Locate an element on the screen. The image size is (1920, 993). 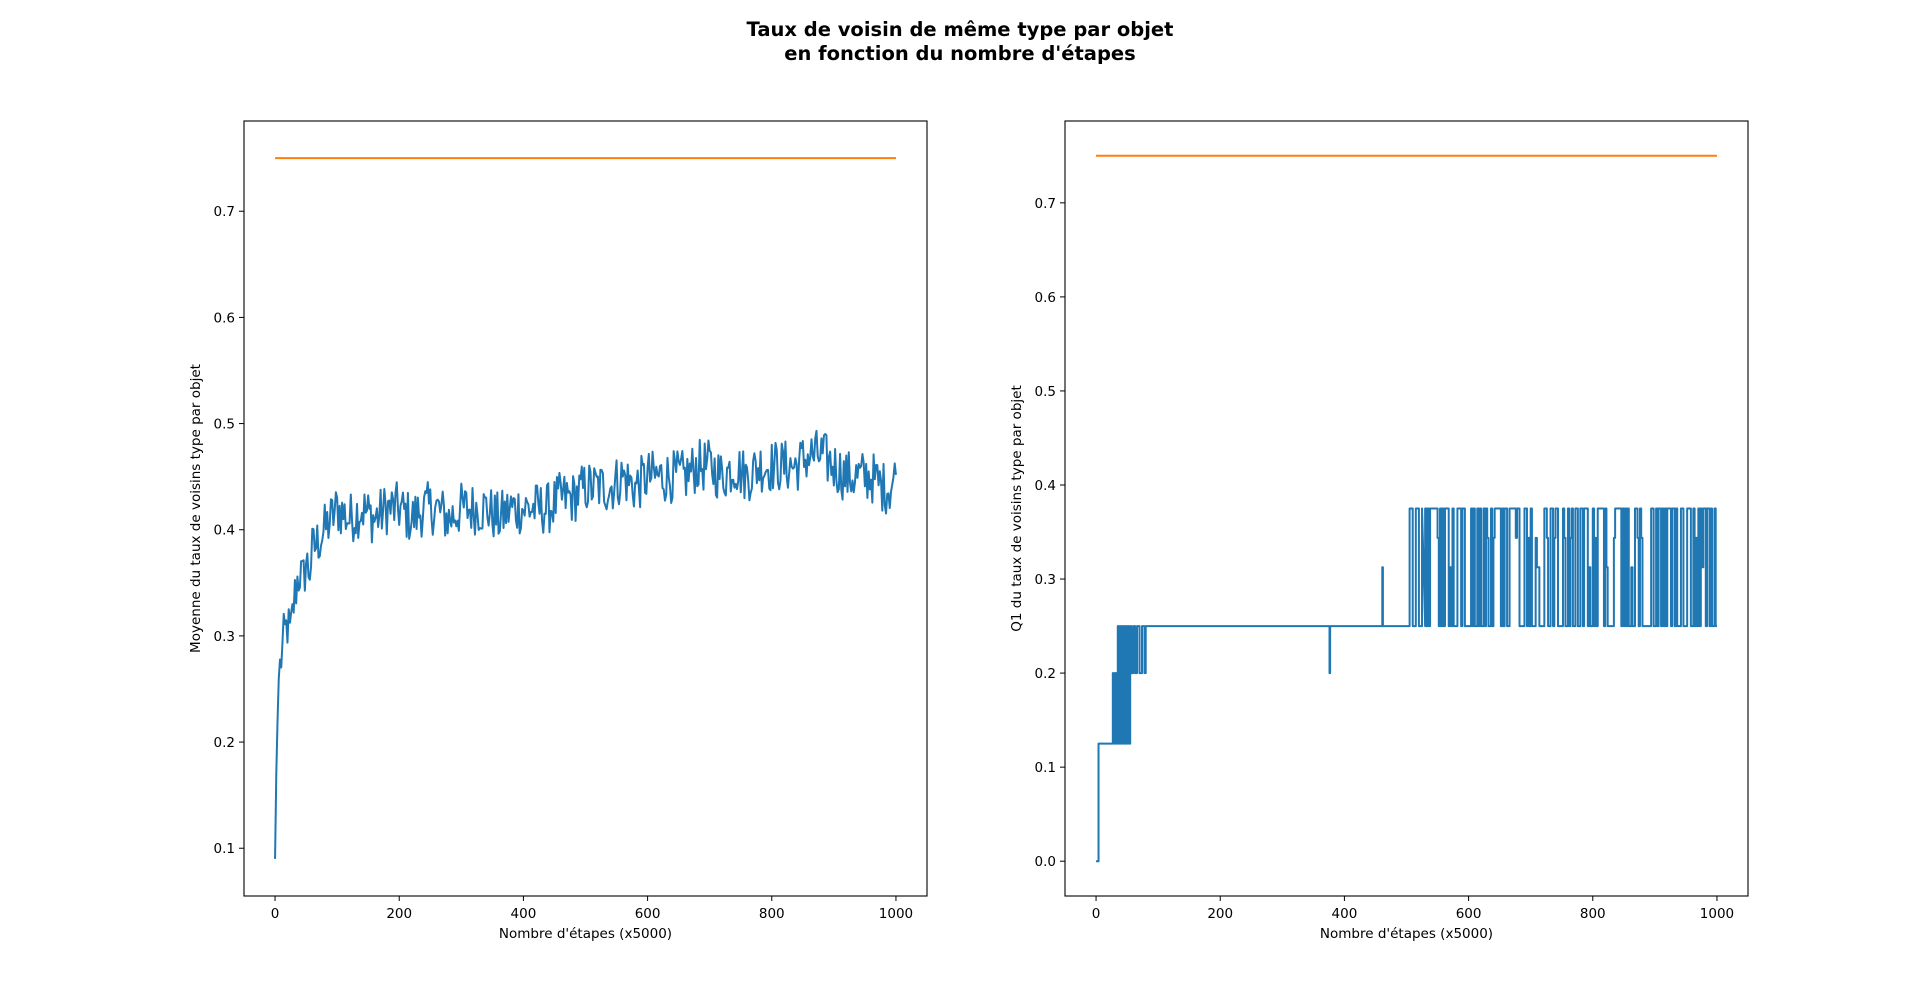
chart2-y-tick-label: 0.7 is located at coordinates (1045, 204).